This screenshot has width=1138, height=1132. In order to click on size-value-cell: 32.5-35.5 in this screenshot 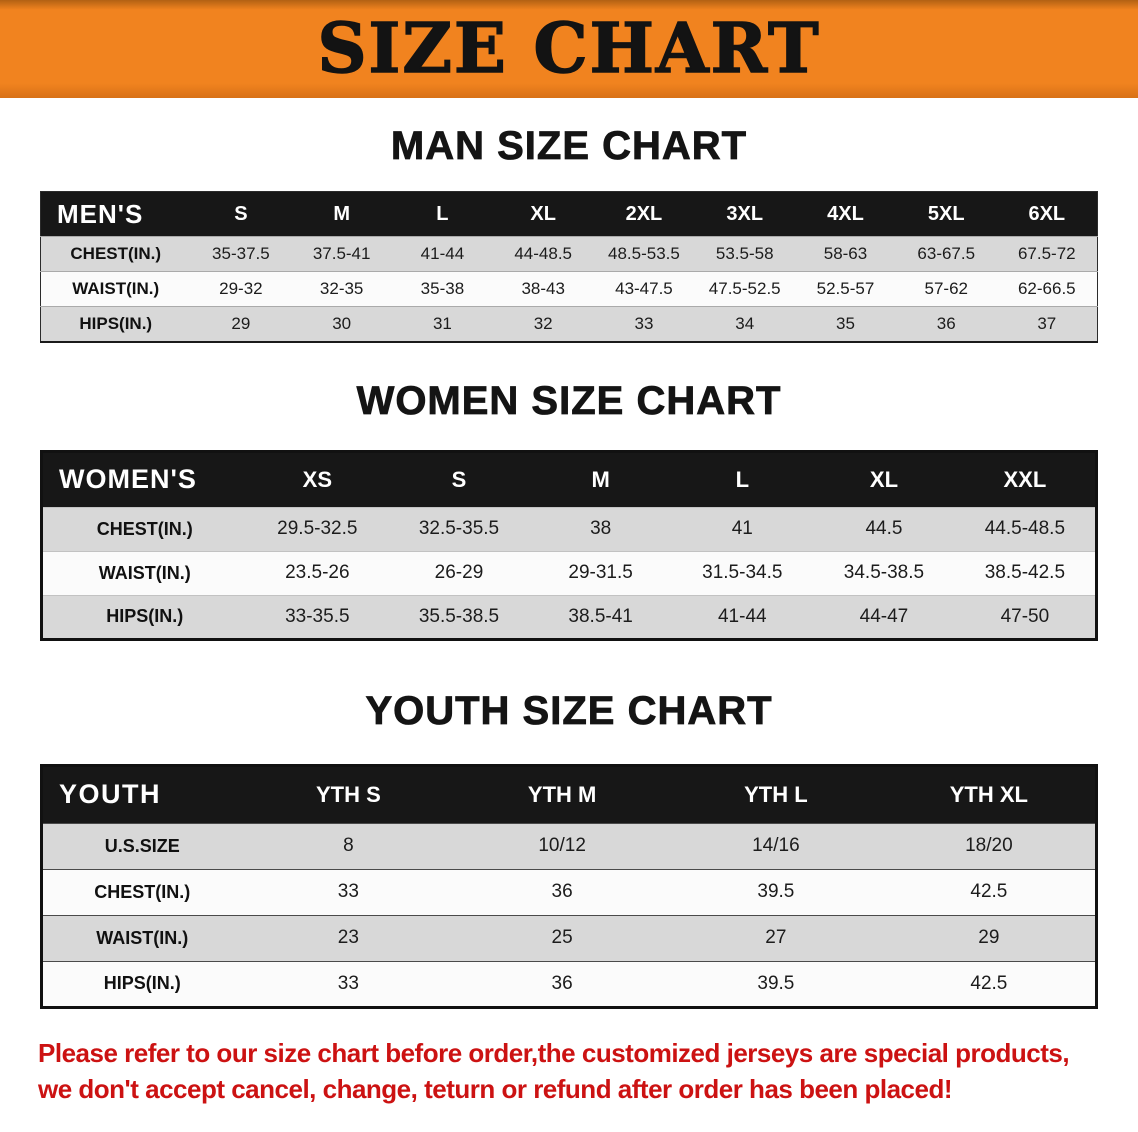, I will do `click(459, 528)`.